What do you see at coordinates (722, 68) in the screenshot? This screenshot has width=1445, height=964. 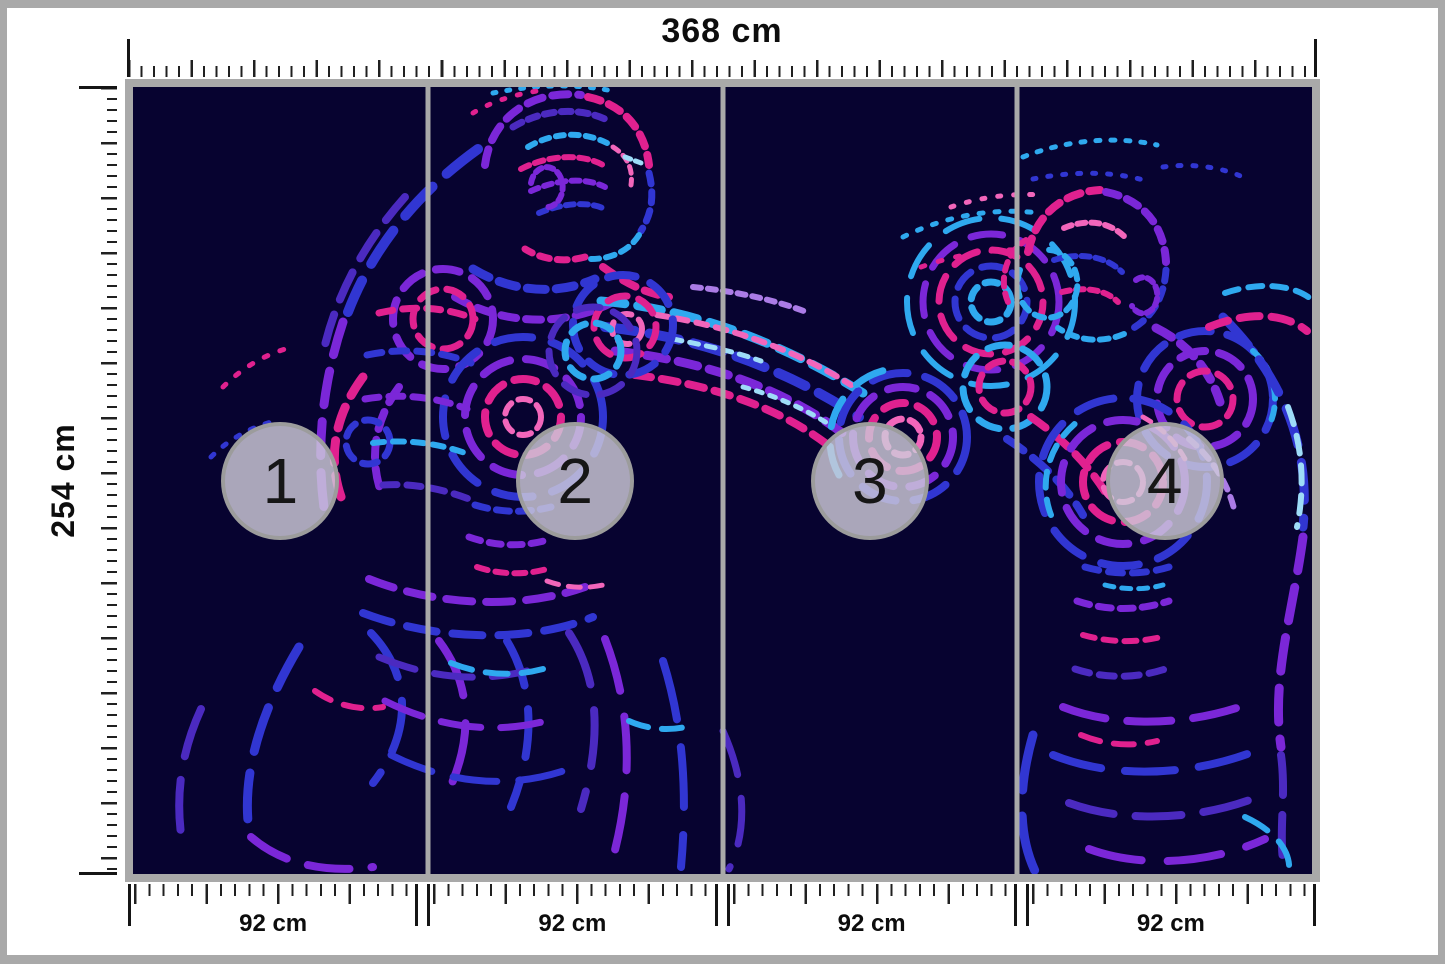 I see `top-ruler-medium-ticks` at bounding box center [722, 68].